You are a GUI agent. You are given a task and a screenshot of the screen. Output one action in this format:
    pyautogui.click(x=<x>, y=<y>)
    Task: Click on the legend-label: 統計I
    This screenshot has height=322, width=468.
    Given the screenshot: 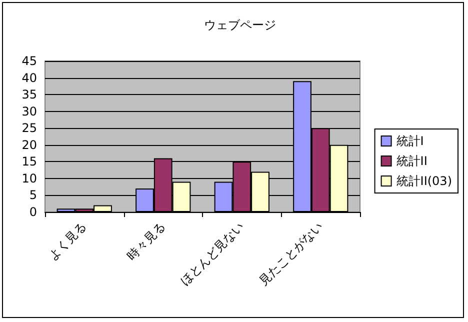 What is the action you would take?
    pyautogui.click(x=410, y=141)
    